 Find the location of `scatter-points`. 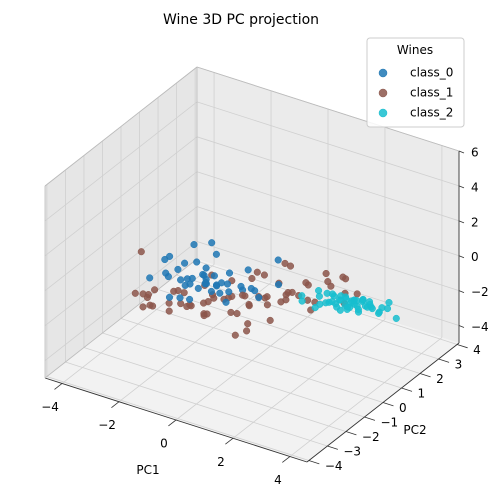

scatter-points is located at coordinates (265, 289).